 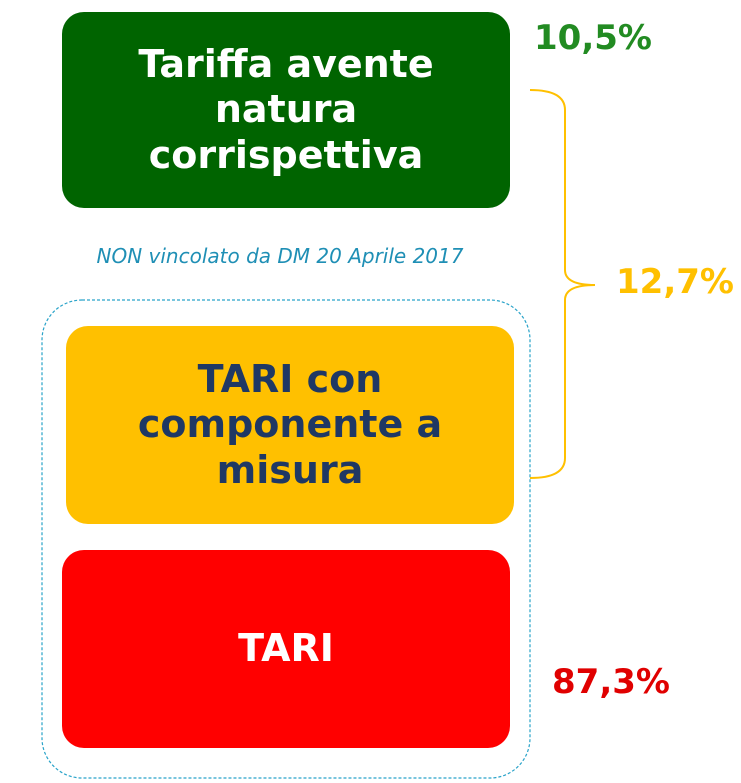 I want to click on label: TARI con componente a misura, so click(x=290, y=424).